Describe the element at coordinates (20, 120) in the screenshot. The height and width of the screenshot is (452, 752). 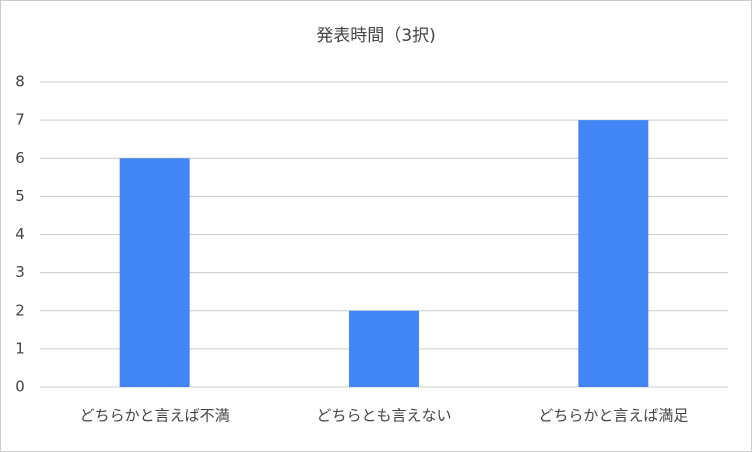
I see `y-tick-label: 7` at that location.